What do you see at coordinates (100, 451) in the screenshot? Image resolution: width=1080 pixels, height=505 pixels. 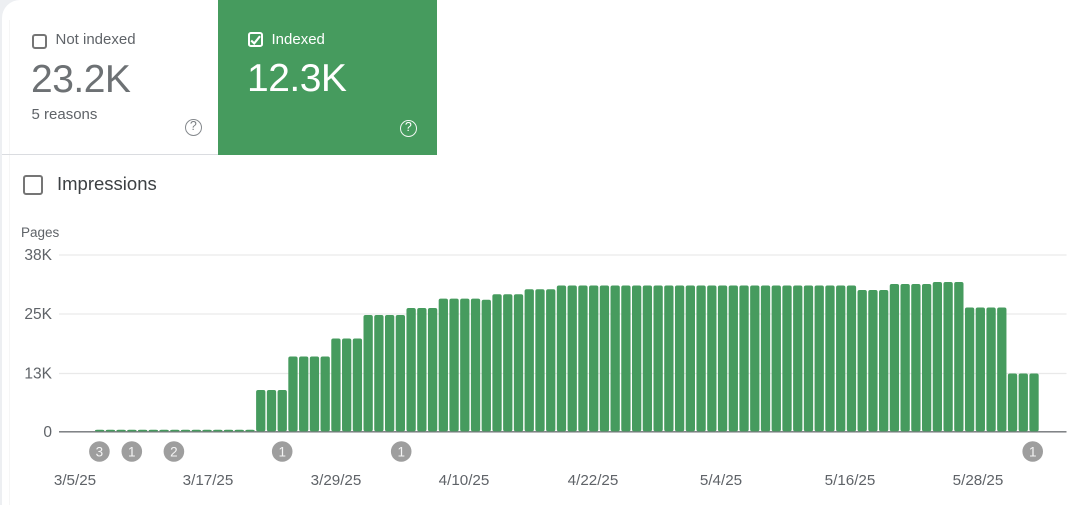 I see `svg-text: 3` at bounding box center [100, 451].